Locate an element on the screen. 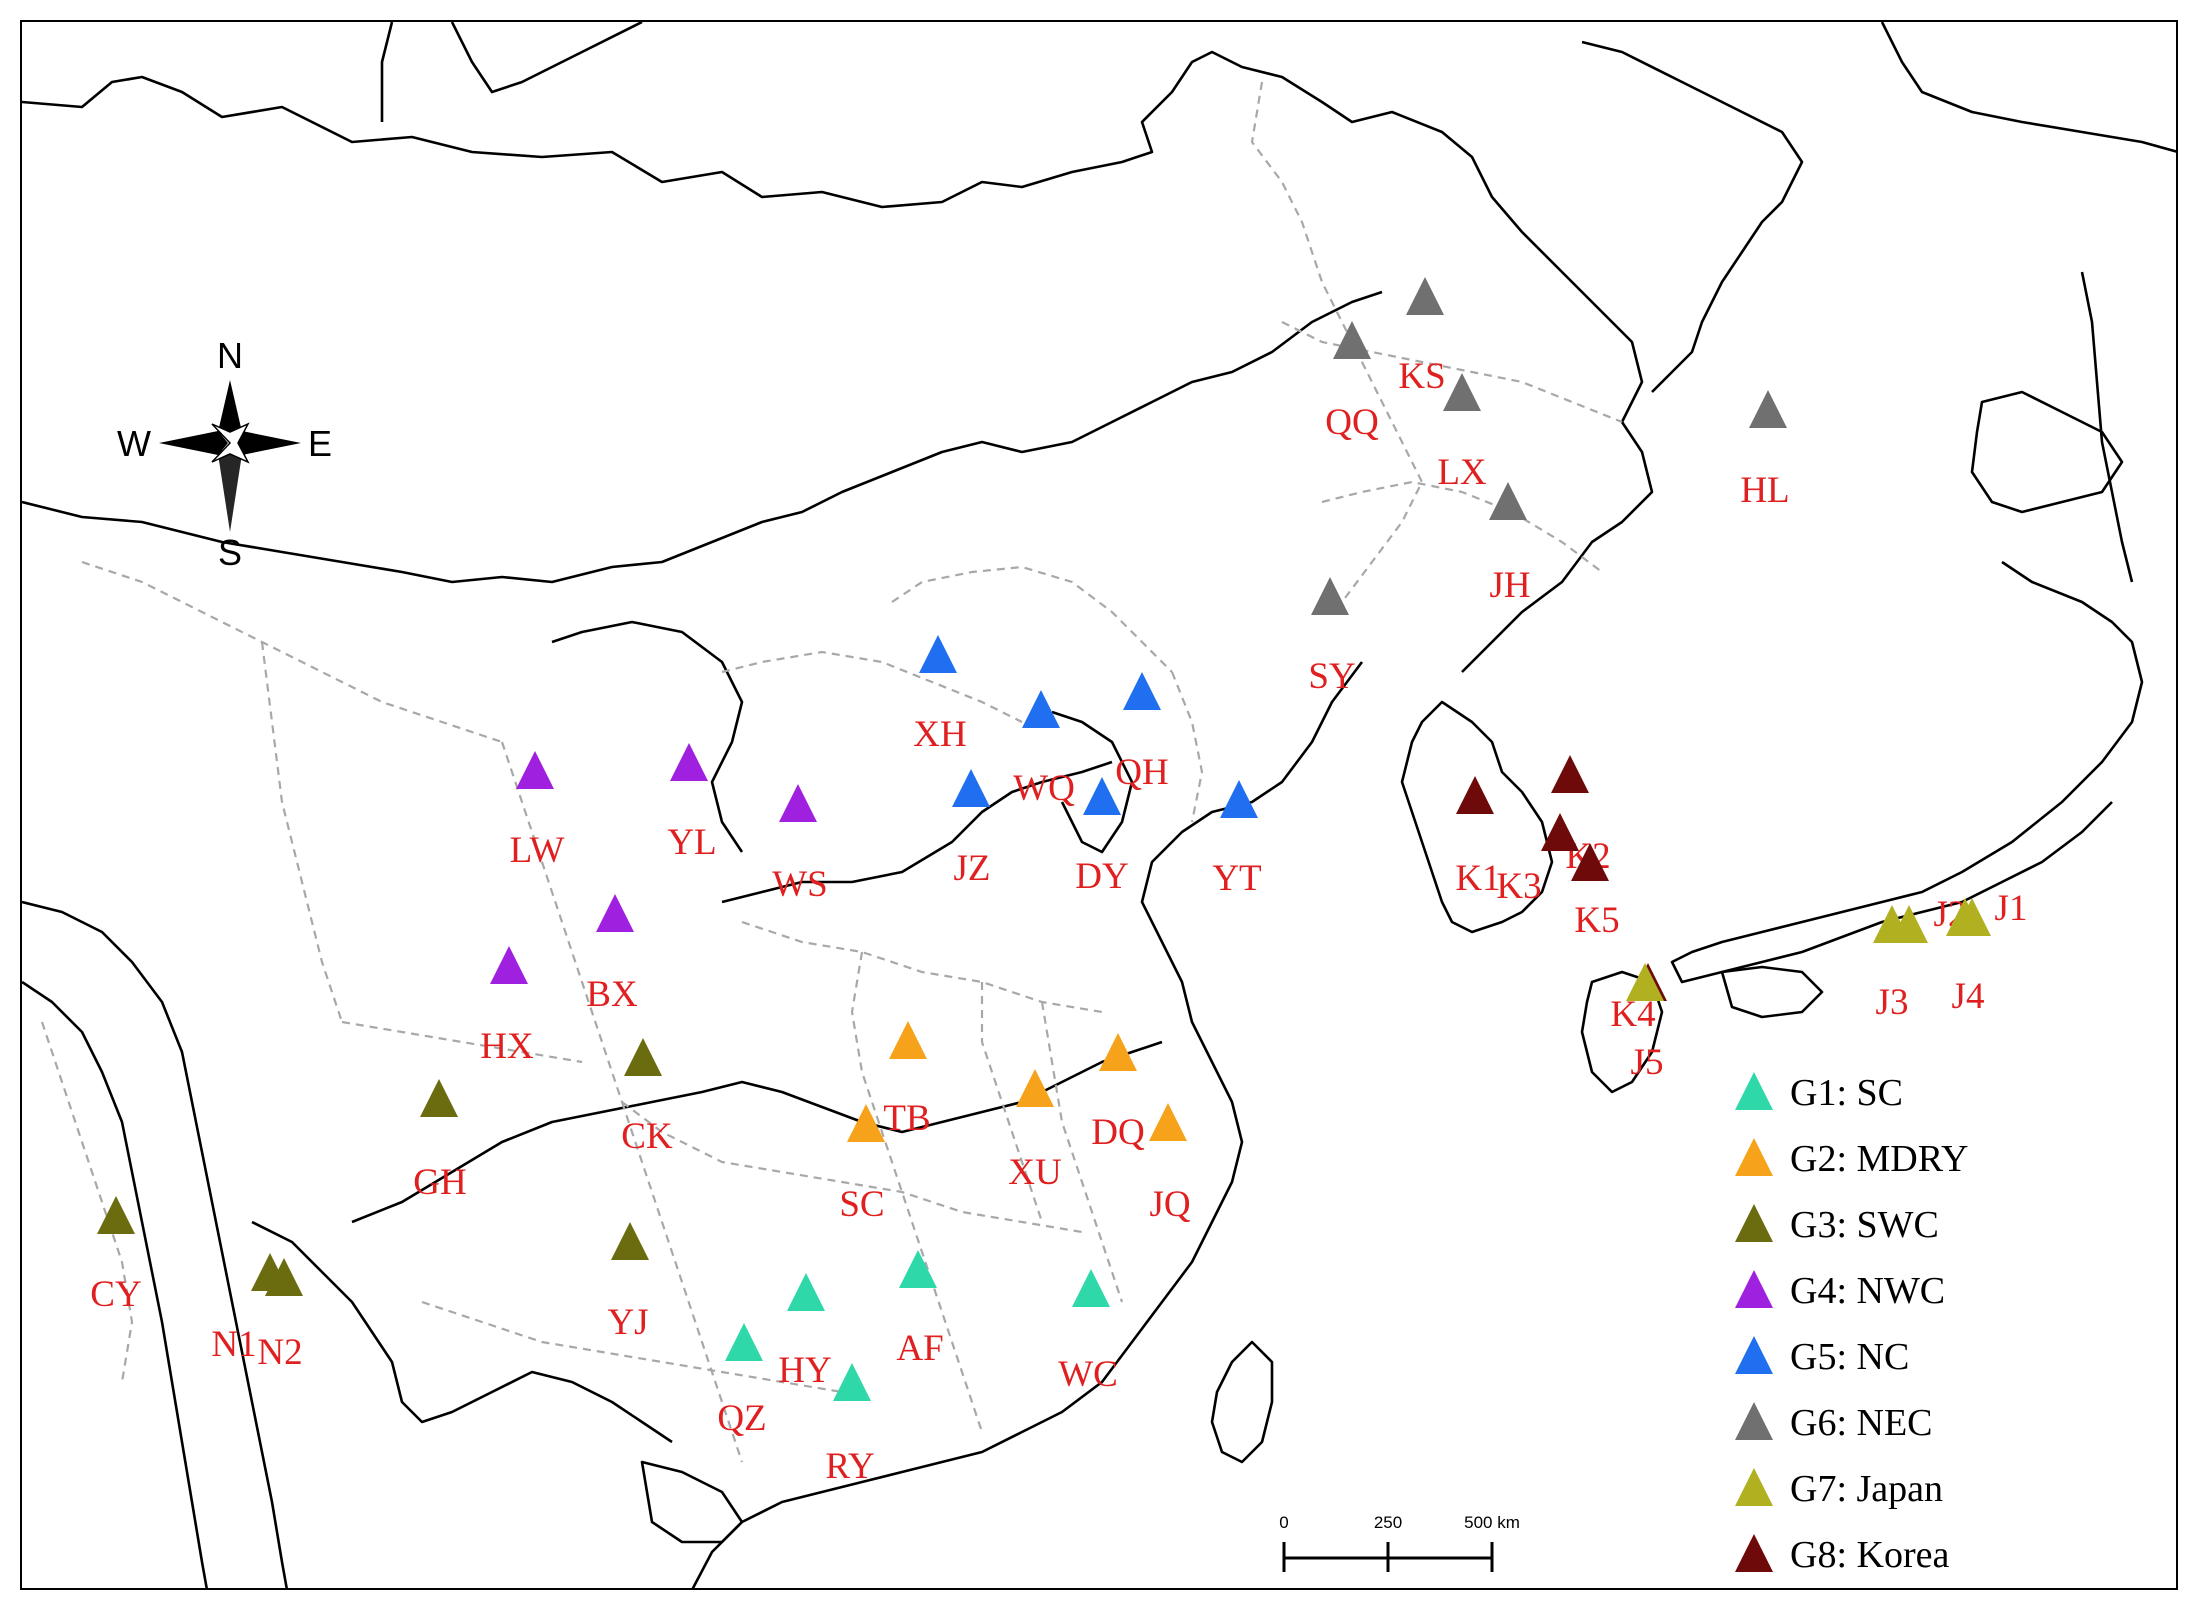 The height and width of the screenshot is (1612, 2199). site-marker-lw is located at coordinates (535, 770).